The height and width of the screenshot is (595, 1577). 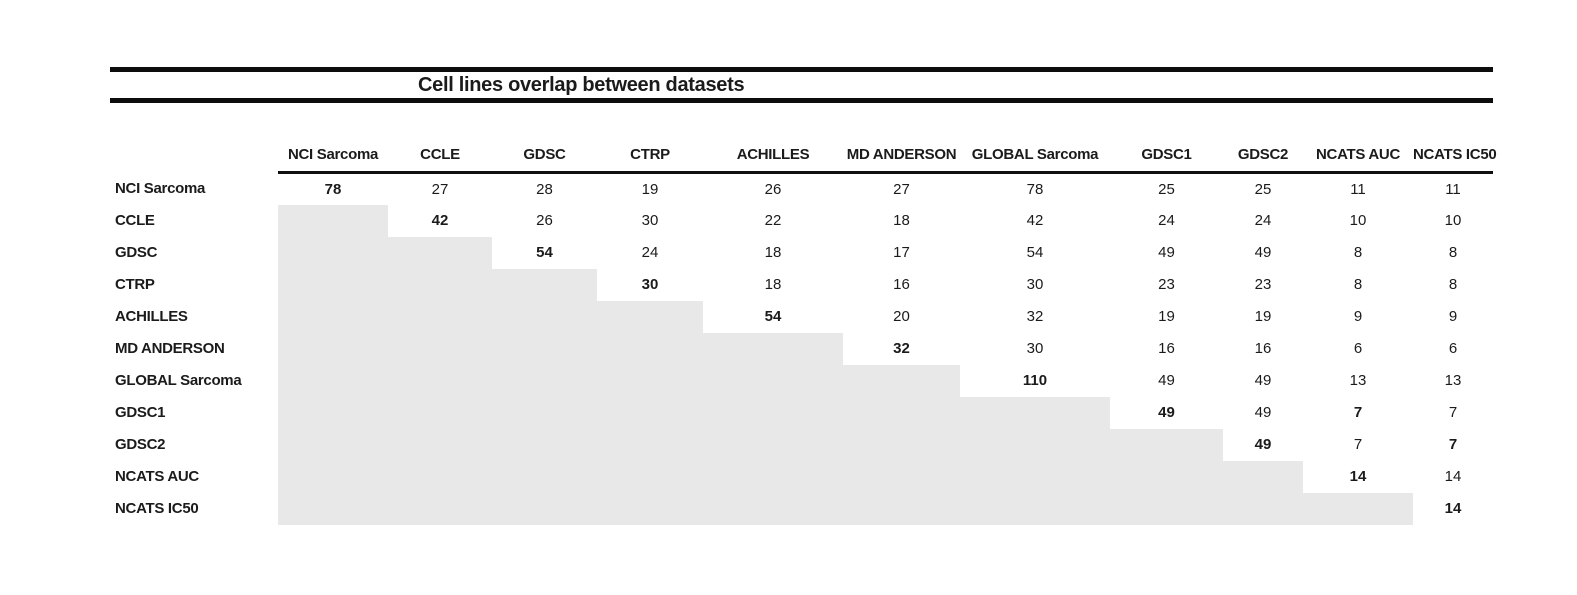 What do you see at coordinates (801, 252) in the screenshot?
I see `table-row: GDSC 54 24 18 17 54 49 49 8 8` at bounding box center [801, 252].